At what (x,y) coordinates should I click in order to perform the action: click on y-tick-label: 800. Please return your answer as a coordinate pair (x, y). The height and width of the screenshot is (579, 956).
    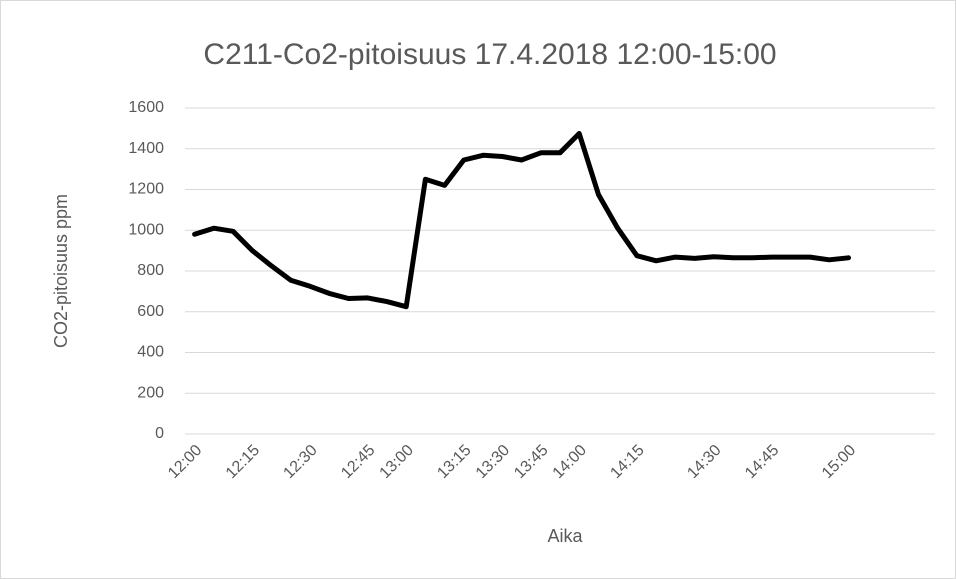
    Looking at the image, I should click on (150, 270).